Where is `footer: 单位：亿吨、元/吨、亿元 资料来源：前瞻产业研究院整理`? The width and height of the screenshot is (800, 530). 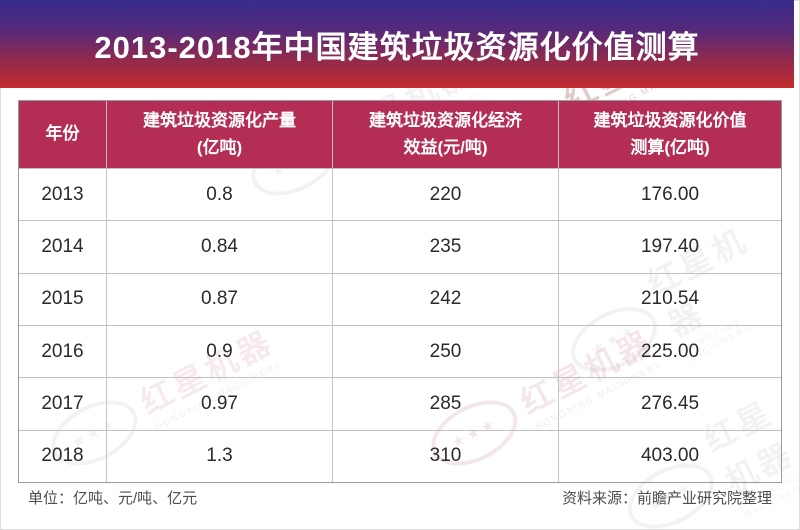 footer: 单位：亿吨、元/吨、亿元 资料来源：前瞻产业研究院整理 is located at coordinates (400, 497).